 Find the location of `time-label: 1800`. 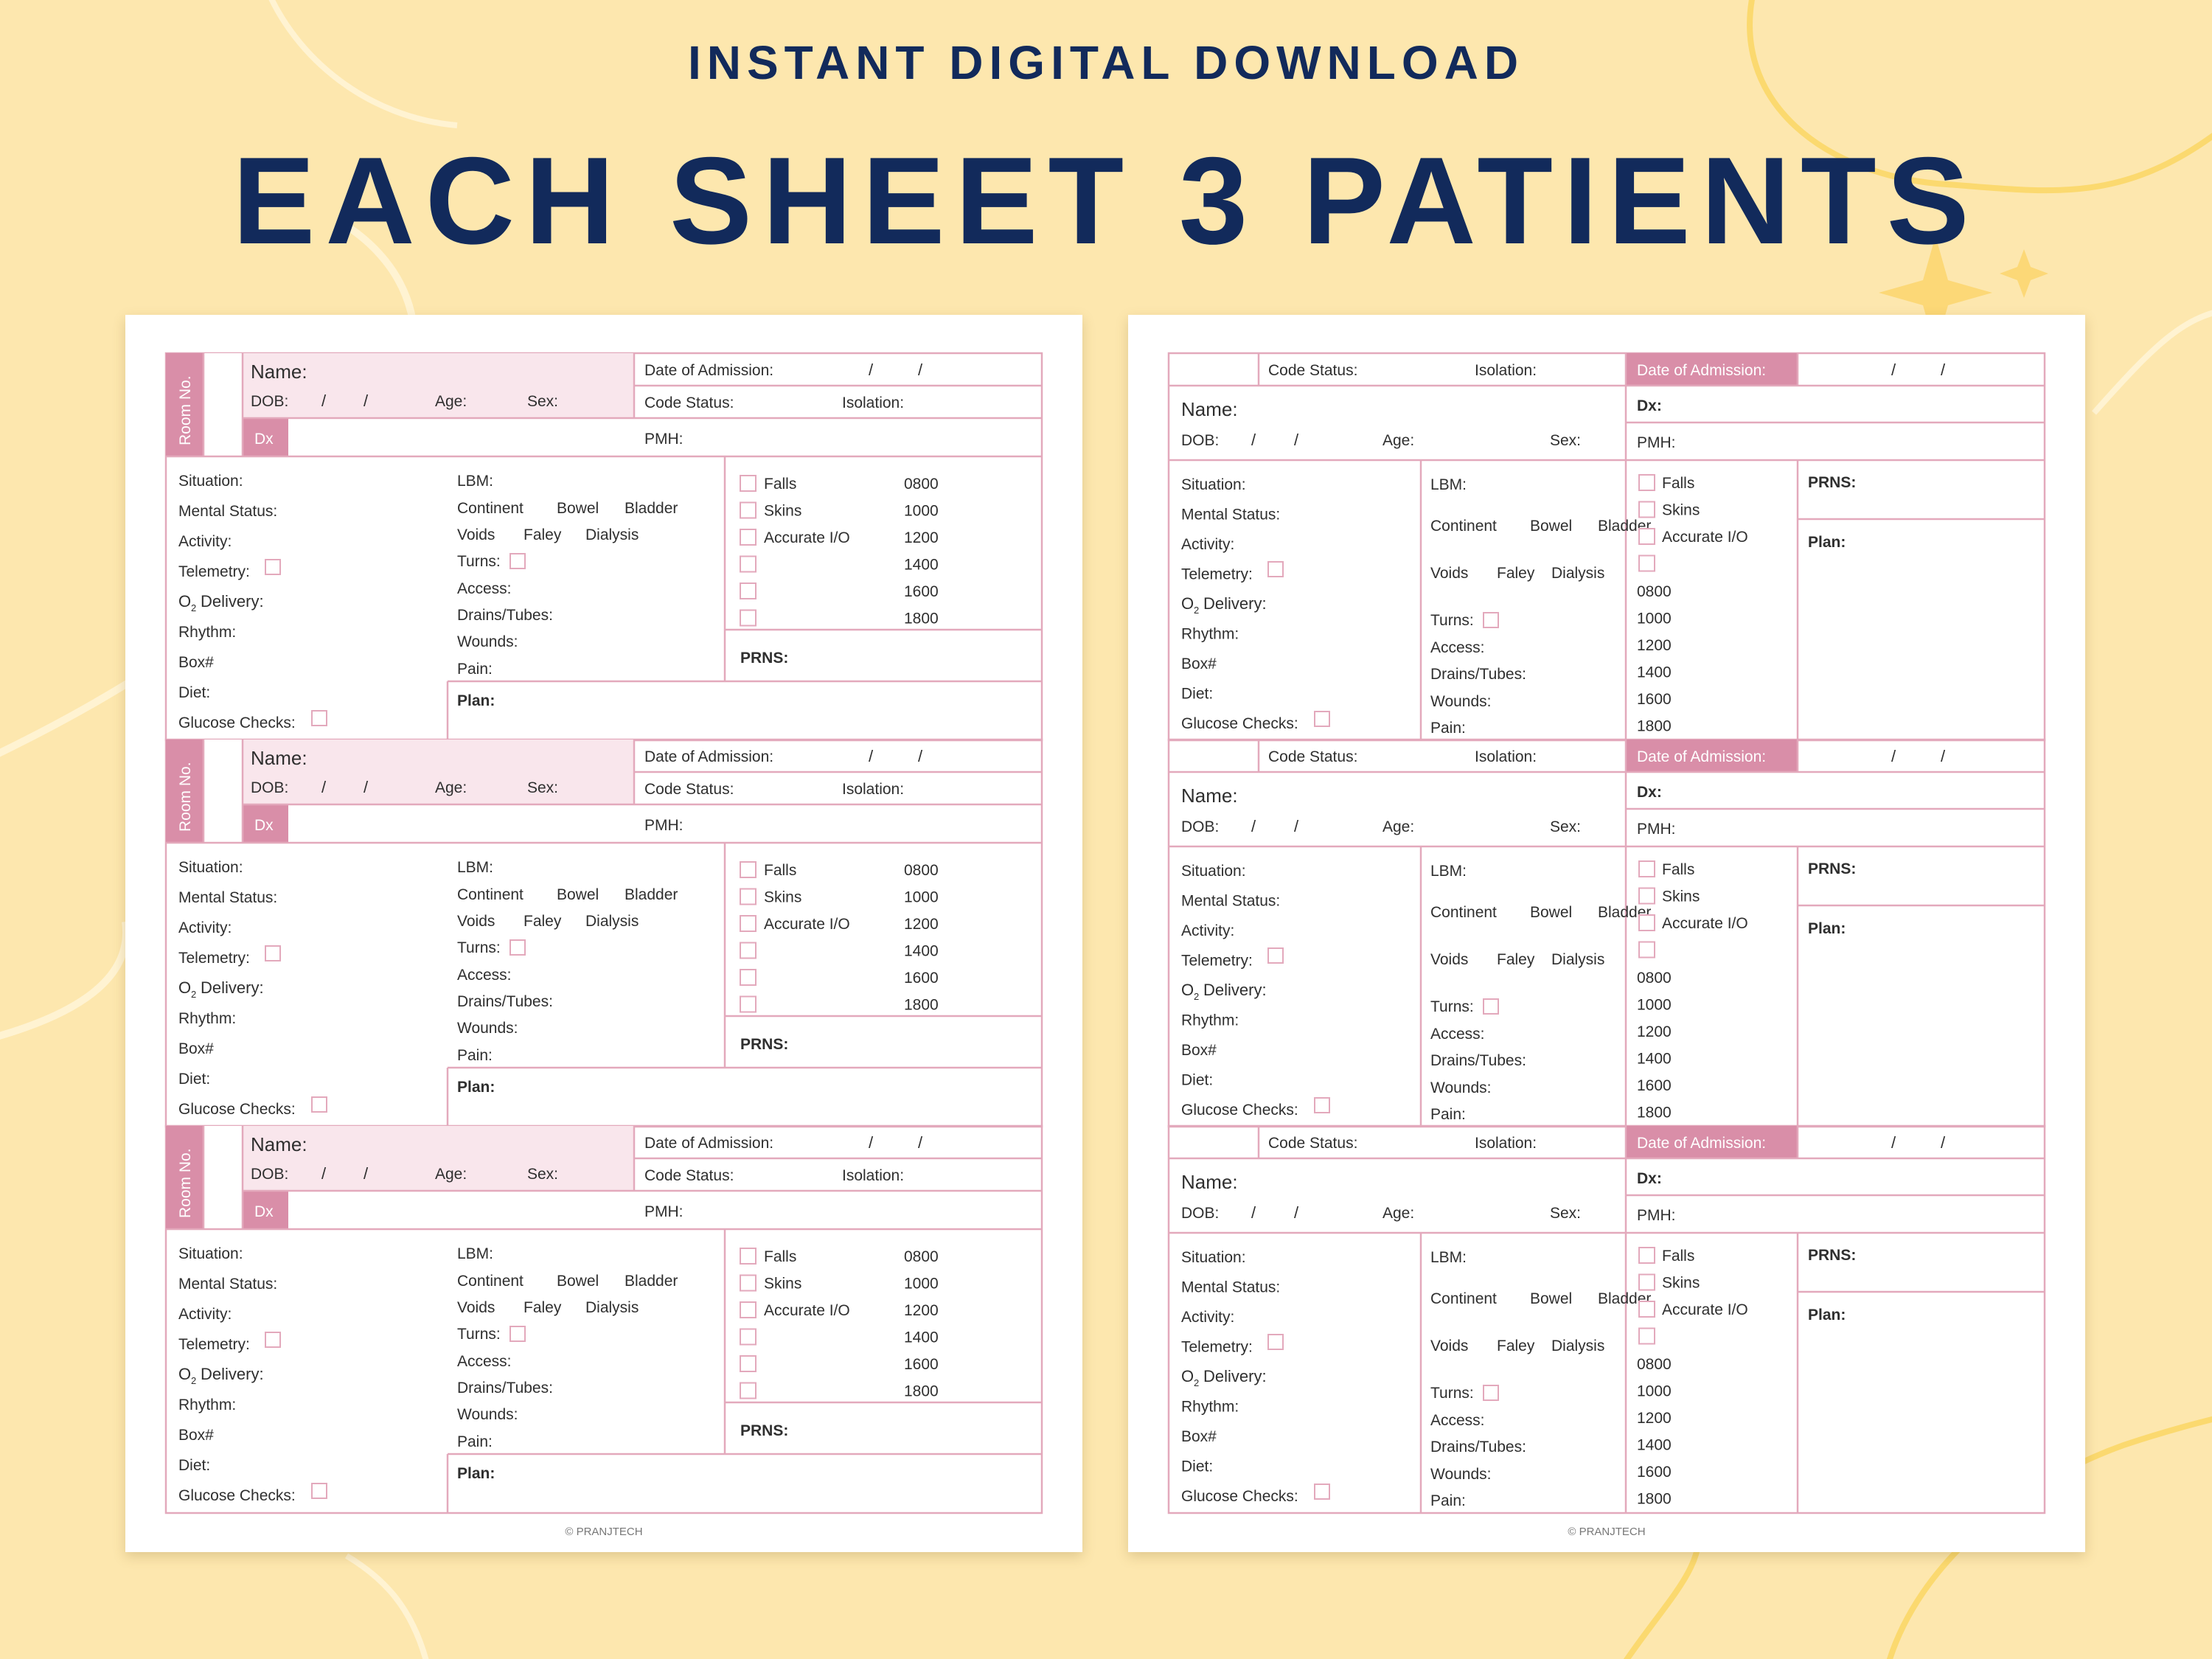

time-label: 1800 is located at coordinates (921, 1005).